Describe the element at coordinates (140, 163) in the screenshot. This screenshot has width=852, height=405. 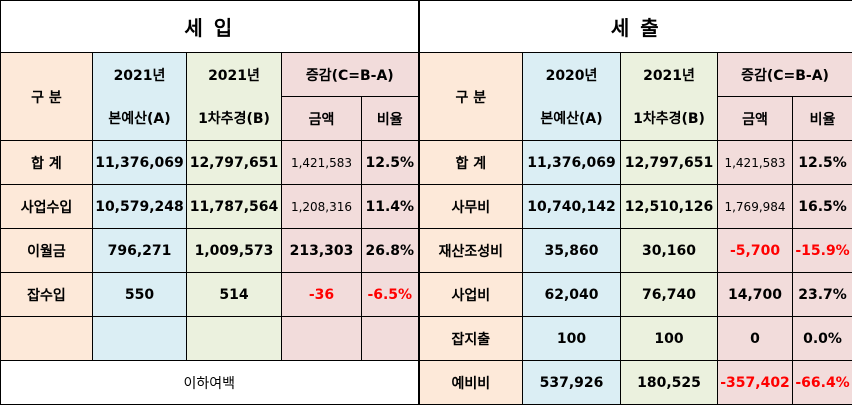
I see `revenue-row-a: 11,376,069` at that location.